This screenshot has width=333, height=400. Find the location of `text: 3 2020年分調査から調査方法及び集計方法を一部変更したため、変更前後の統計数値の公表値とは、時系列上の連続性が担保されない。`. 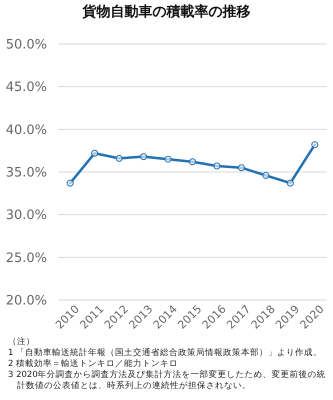

text: 3 2020年分調査から調査方法及び集計方法を一部変更したため、変更前後の統計数値の公表値とは、時系列上の連続性が担保されない。 is located at coordinates (167, 381).